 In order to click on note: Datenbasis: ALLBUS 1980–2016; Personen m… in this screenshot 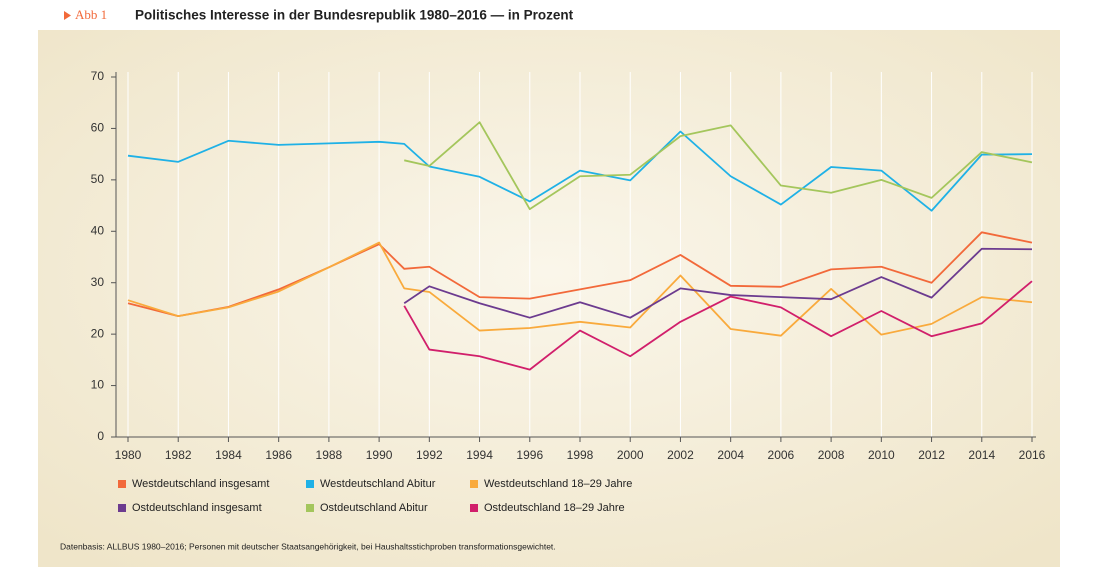, I will do `click(308, 546)`.